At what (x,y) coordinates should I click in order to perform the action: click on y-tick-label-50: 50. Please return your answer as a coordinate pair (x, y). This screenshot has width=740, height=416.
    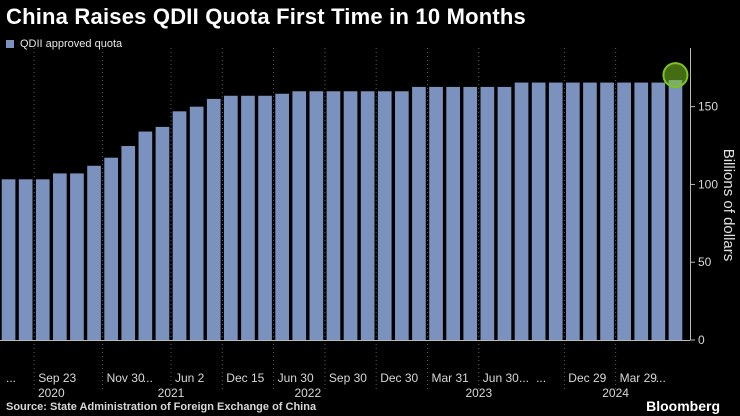
    Looking at the image, I should click on (705, 262).